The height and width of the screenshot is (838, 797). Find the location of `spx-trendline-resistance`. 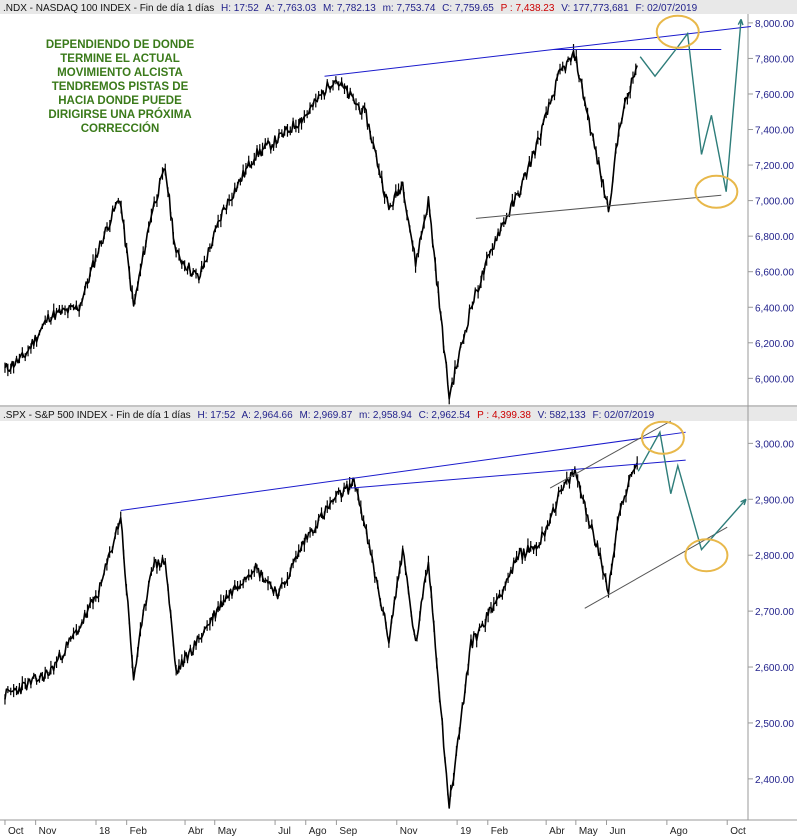

spx-trendline-resistance is located at coordinates (403, 471).